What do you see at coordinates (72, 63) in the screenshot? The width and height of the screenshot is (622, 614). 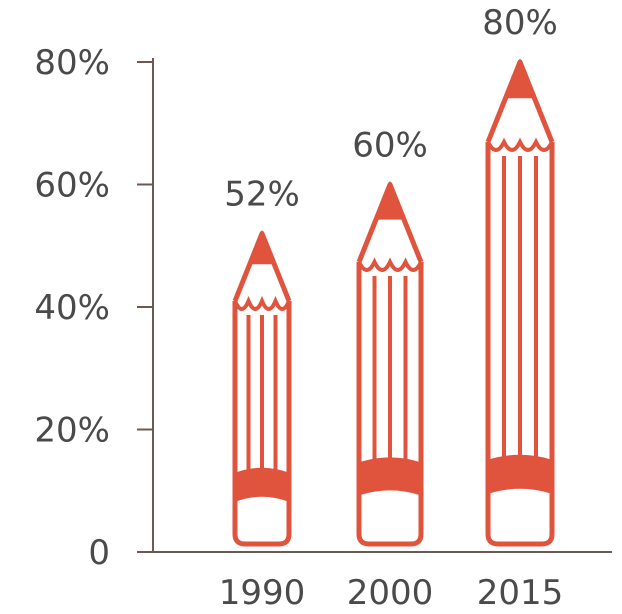 I see `y-tick-label: 80%` at bounding box center [72, 63].